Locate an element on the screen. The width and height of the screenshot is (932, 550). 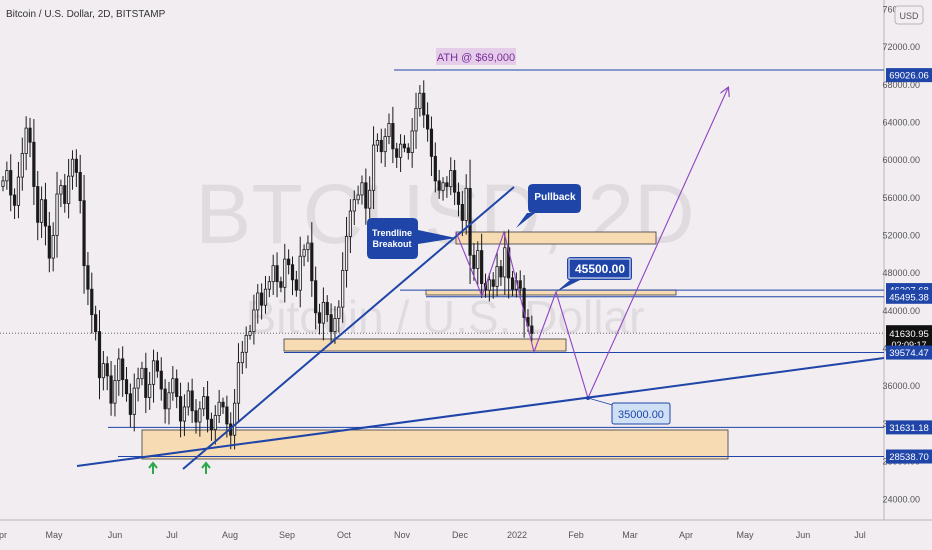
price-tag-label: 31631.18 is located at coordinates (909, 428).